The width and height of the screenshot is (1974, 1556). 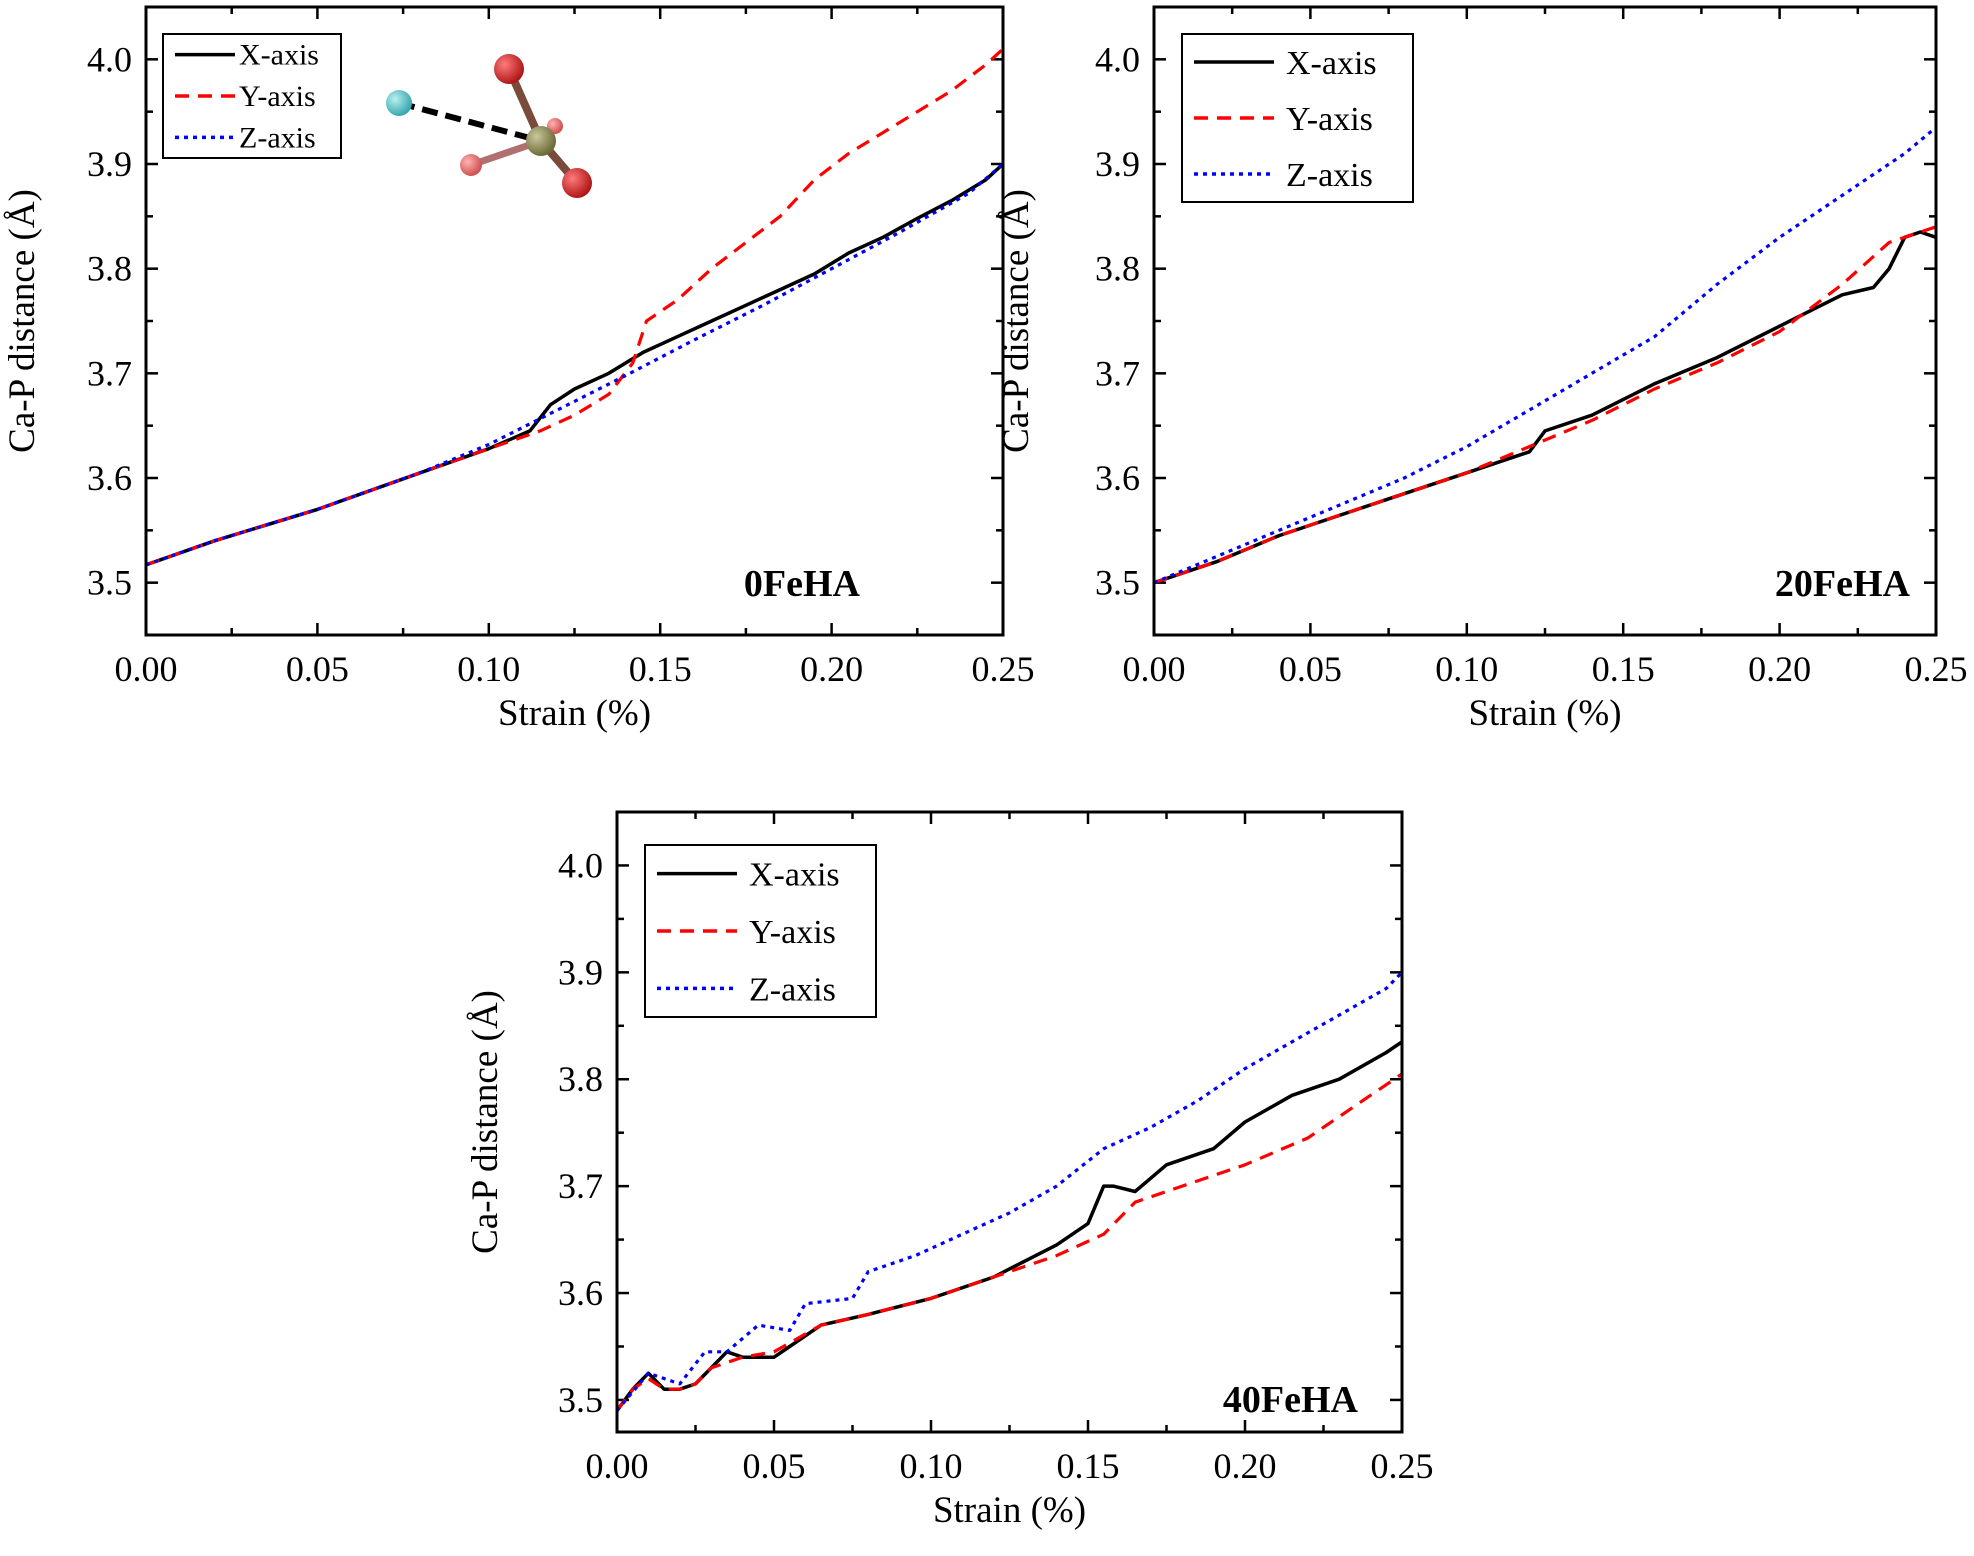 What do you see at coordinates (541, 141) in the screenshot?
I see `phosphorus-atom` at bounding box center [541, 141].